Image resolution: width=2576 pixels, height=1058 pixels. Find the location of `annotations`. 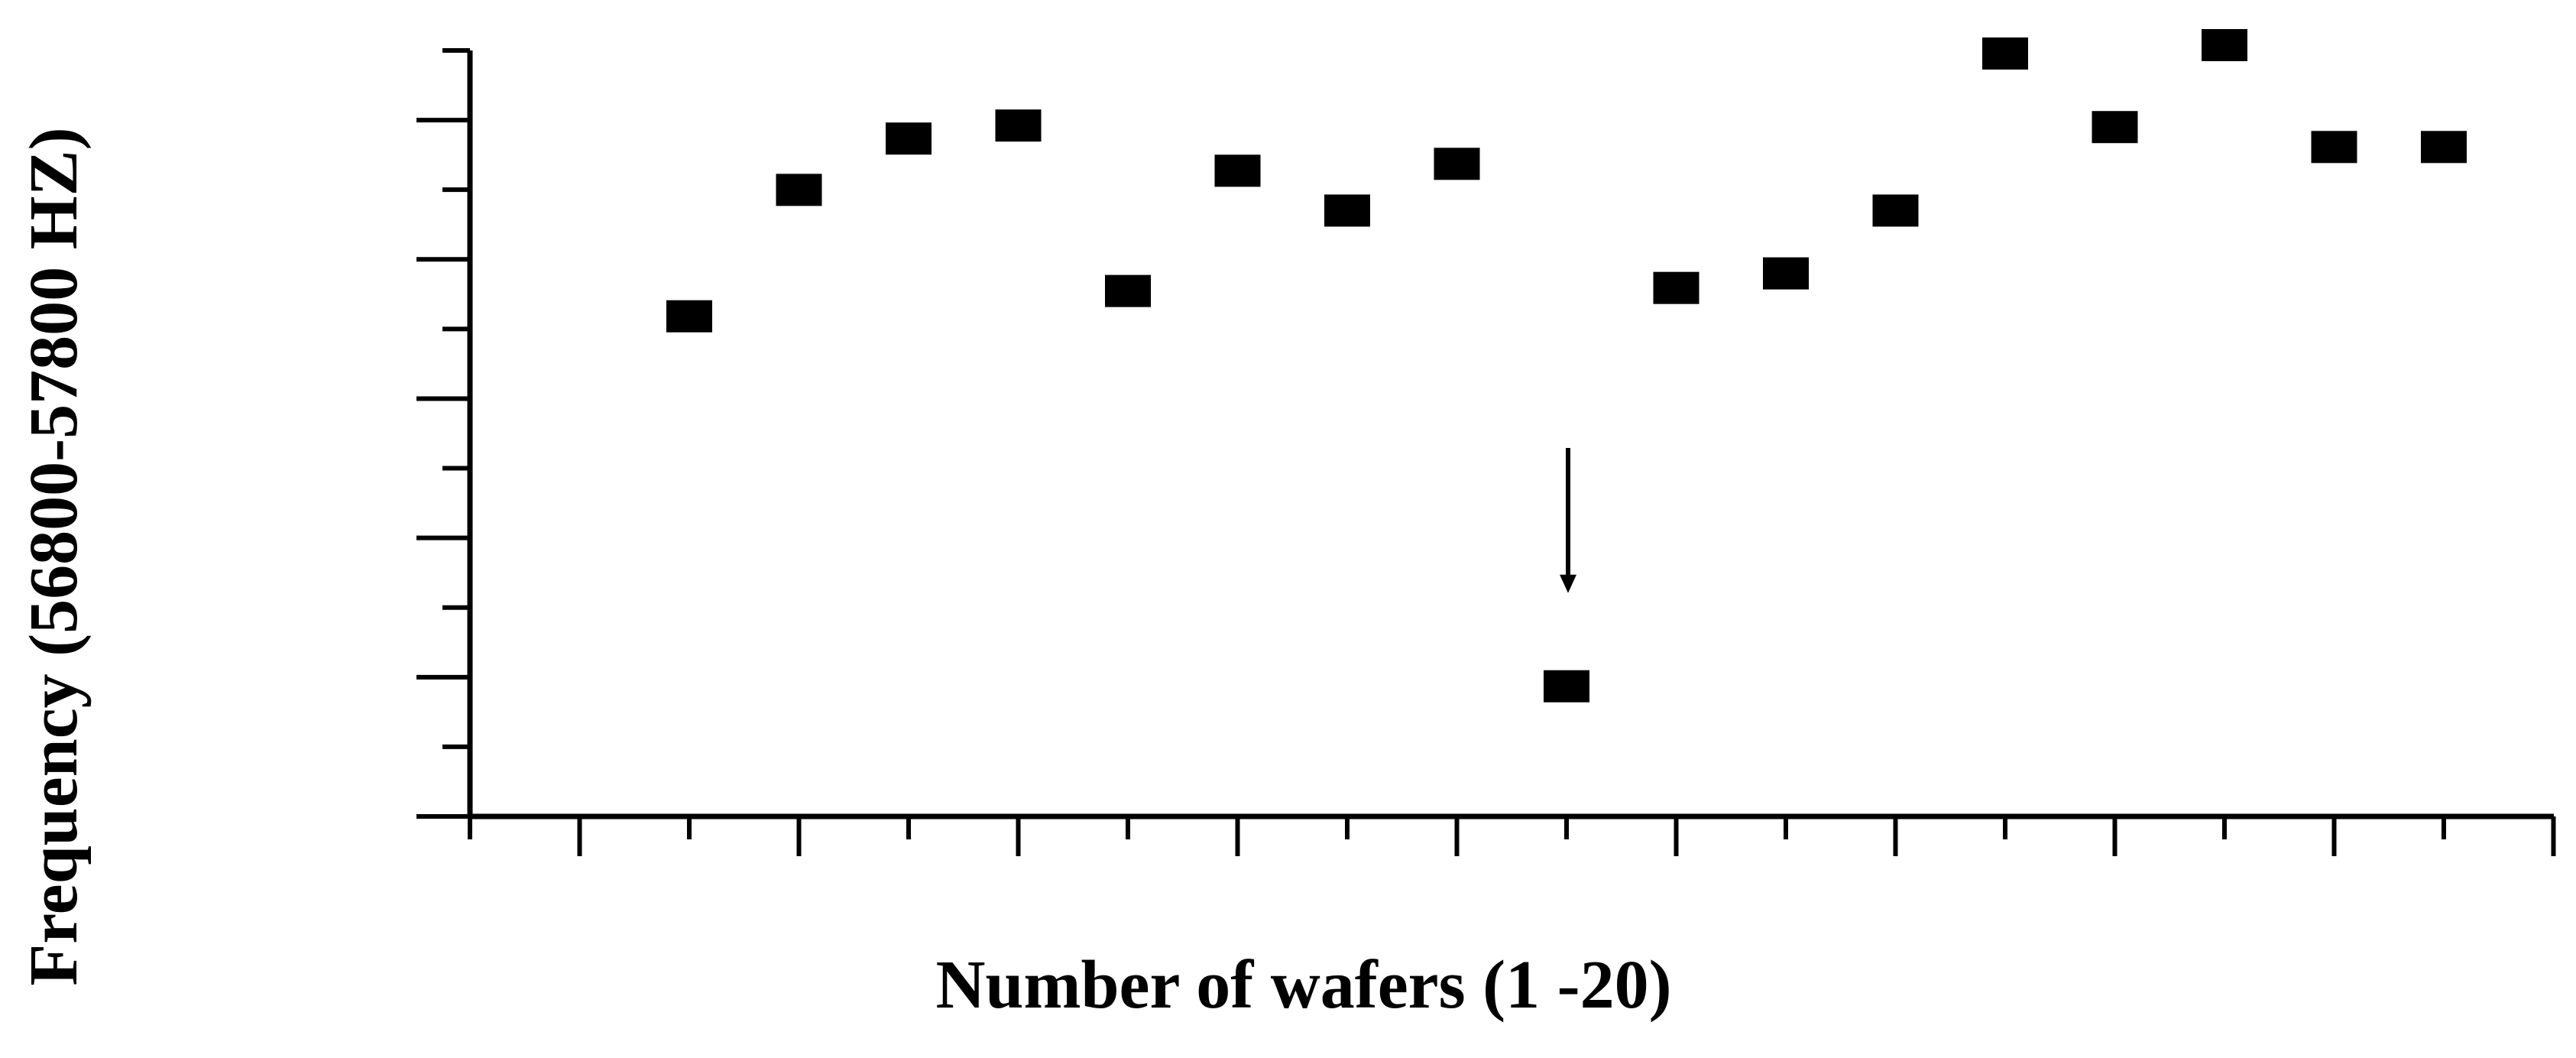

annotations is located at coordinates (1568, 520).